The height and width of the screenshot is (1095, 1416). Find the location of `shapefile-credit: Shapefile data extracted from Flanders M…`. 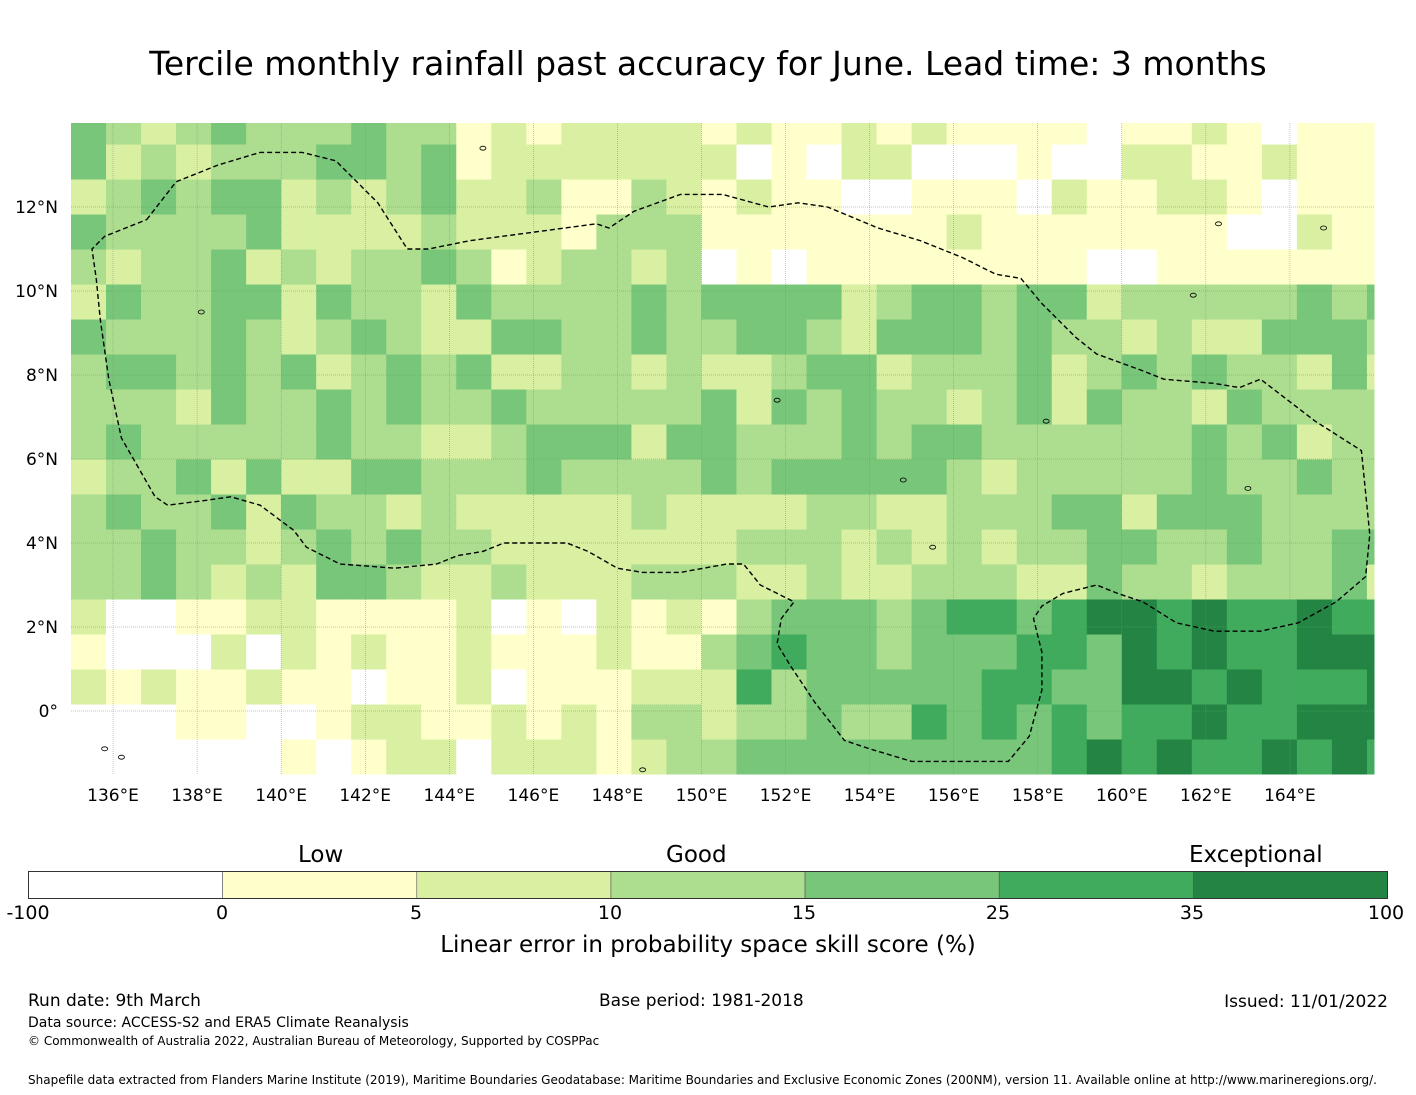

shapefile-credit: Shapefile data extracted from Flanders M… is located at coordinates (702, 1080).